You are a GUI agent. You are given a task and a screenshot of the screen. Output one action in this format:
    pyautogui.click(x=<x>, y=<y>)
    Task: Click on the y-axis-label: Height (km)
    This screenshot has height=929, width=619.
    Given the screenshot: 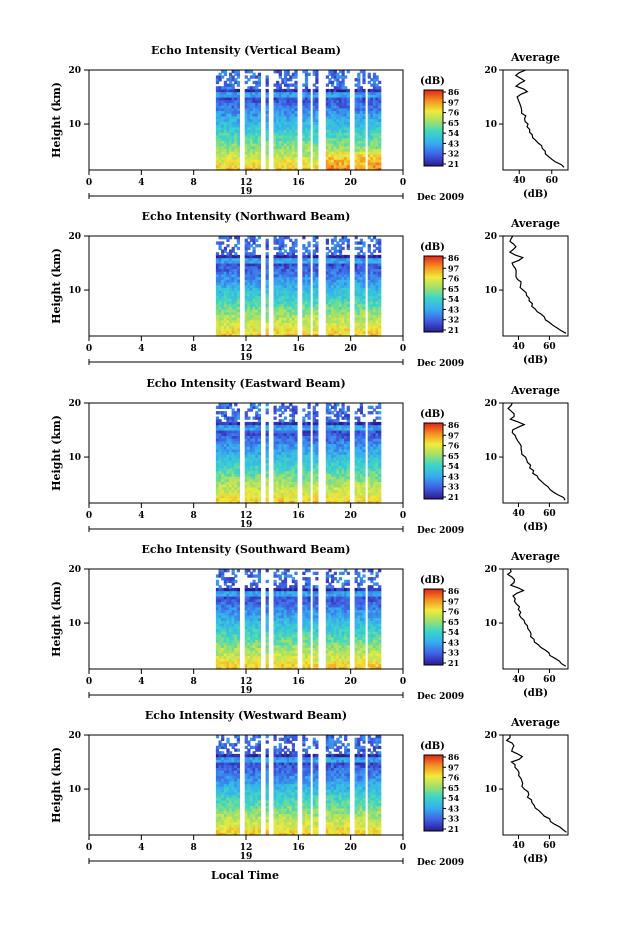 What is the action you would take?
    pyautogui.click(x=56, y=286)
    